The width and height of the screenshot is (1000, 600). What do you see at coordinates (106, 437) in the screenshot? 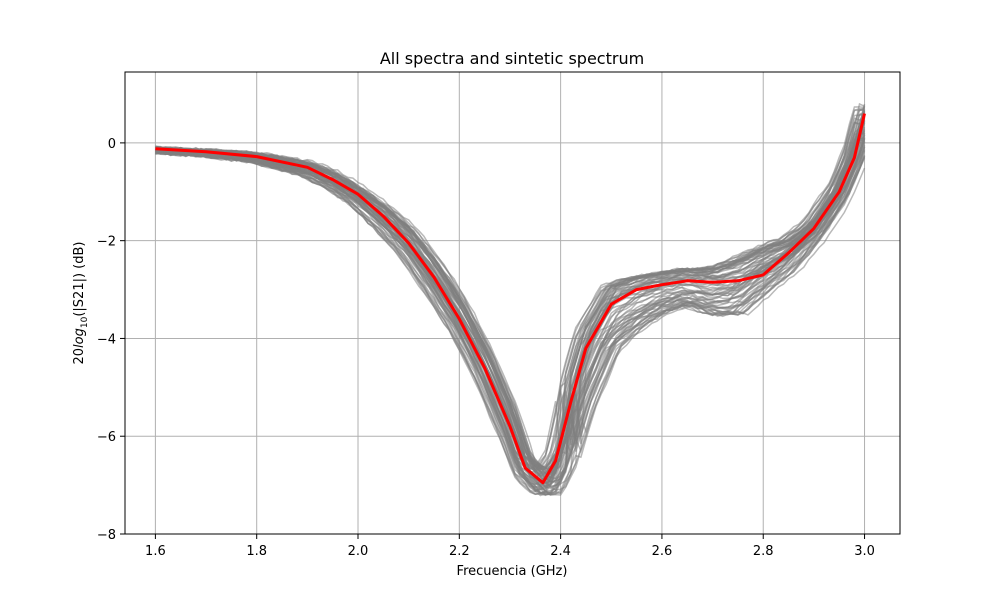
I see `y-tick-label: −6` at bounding box center [106, 437].